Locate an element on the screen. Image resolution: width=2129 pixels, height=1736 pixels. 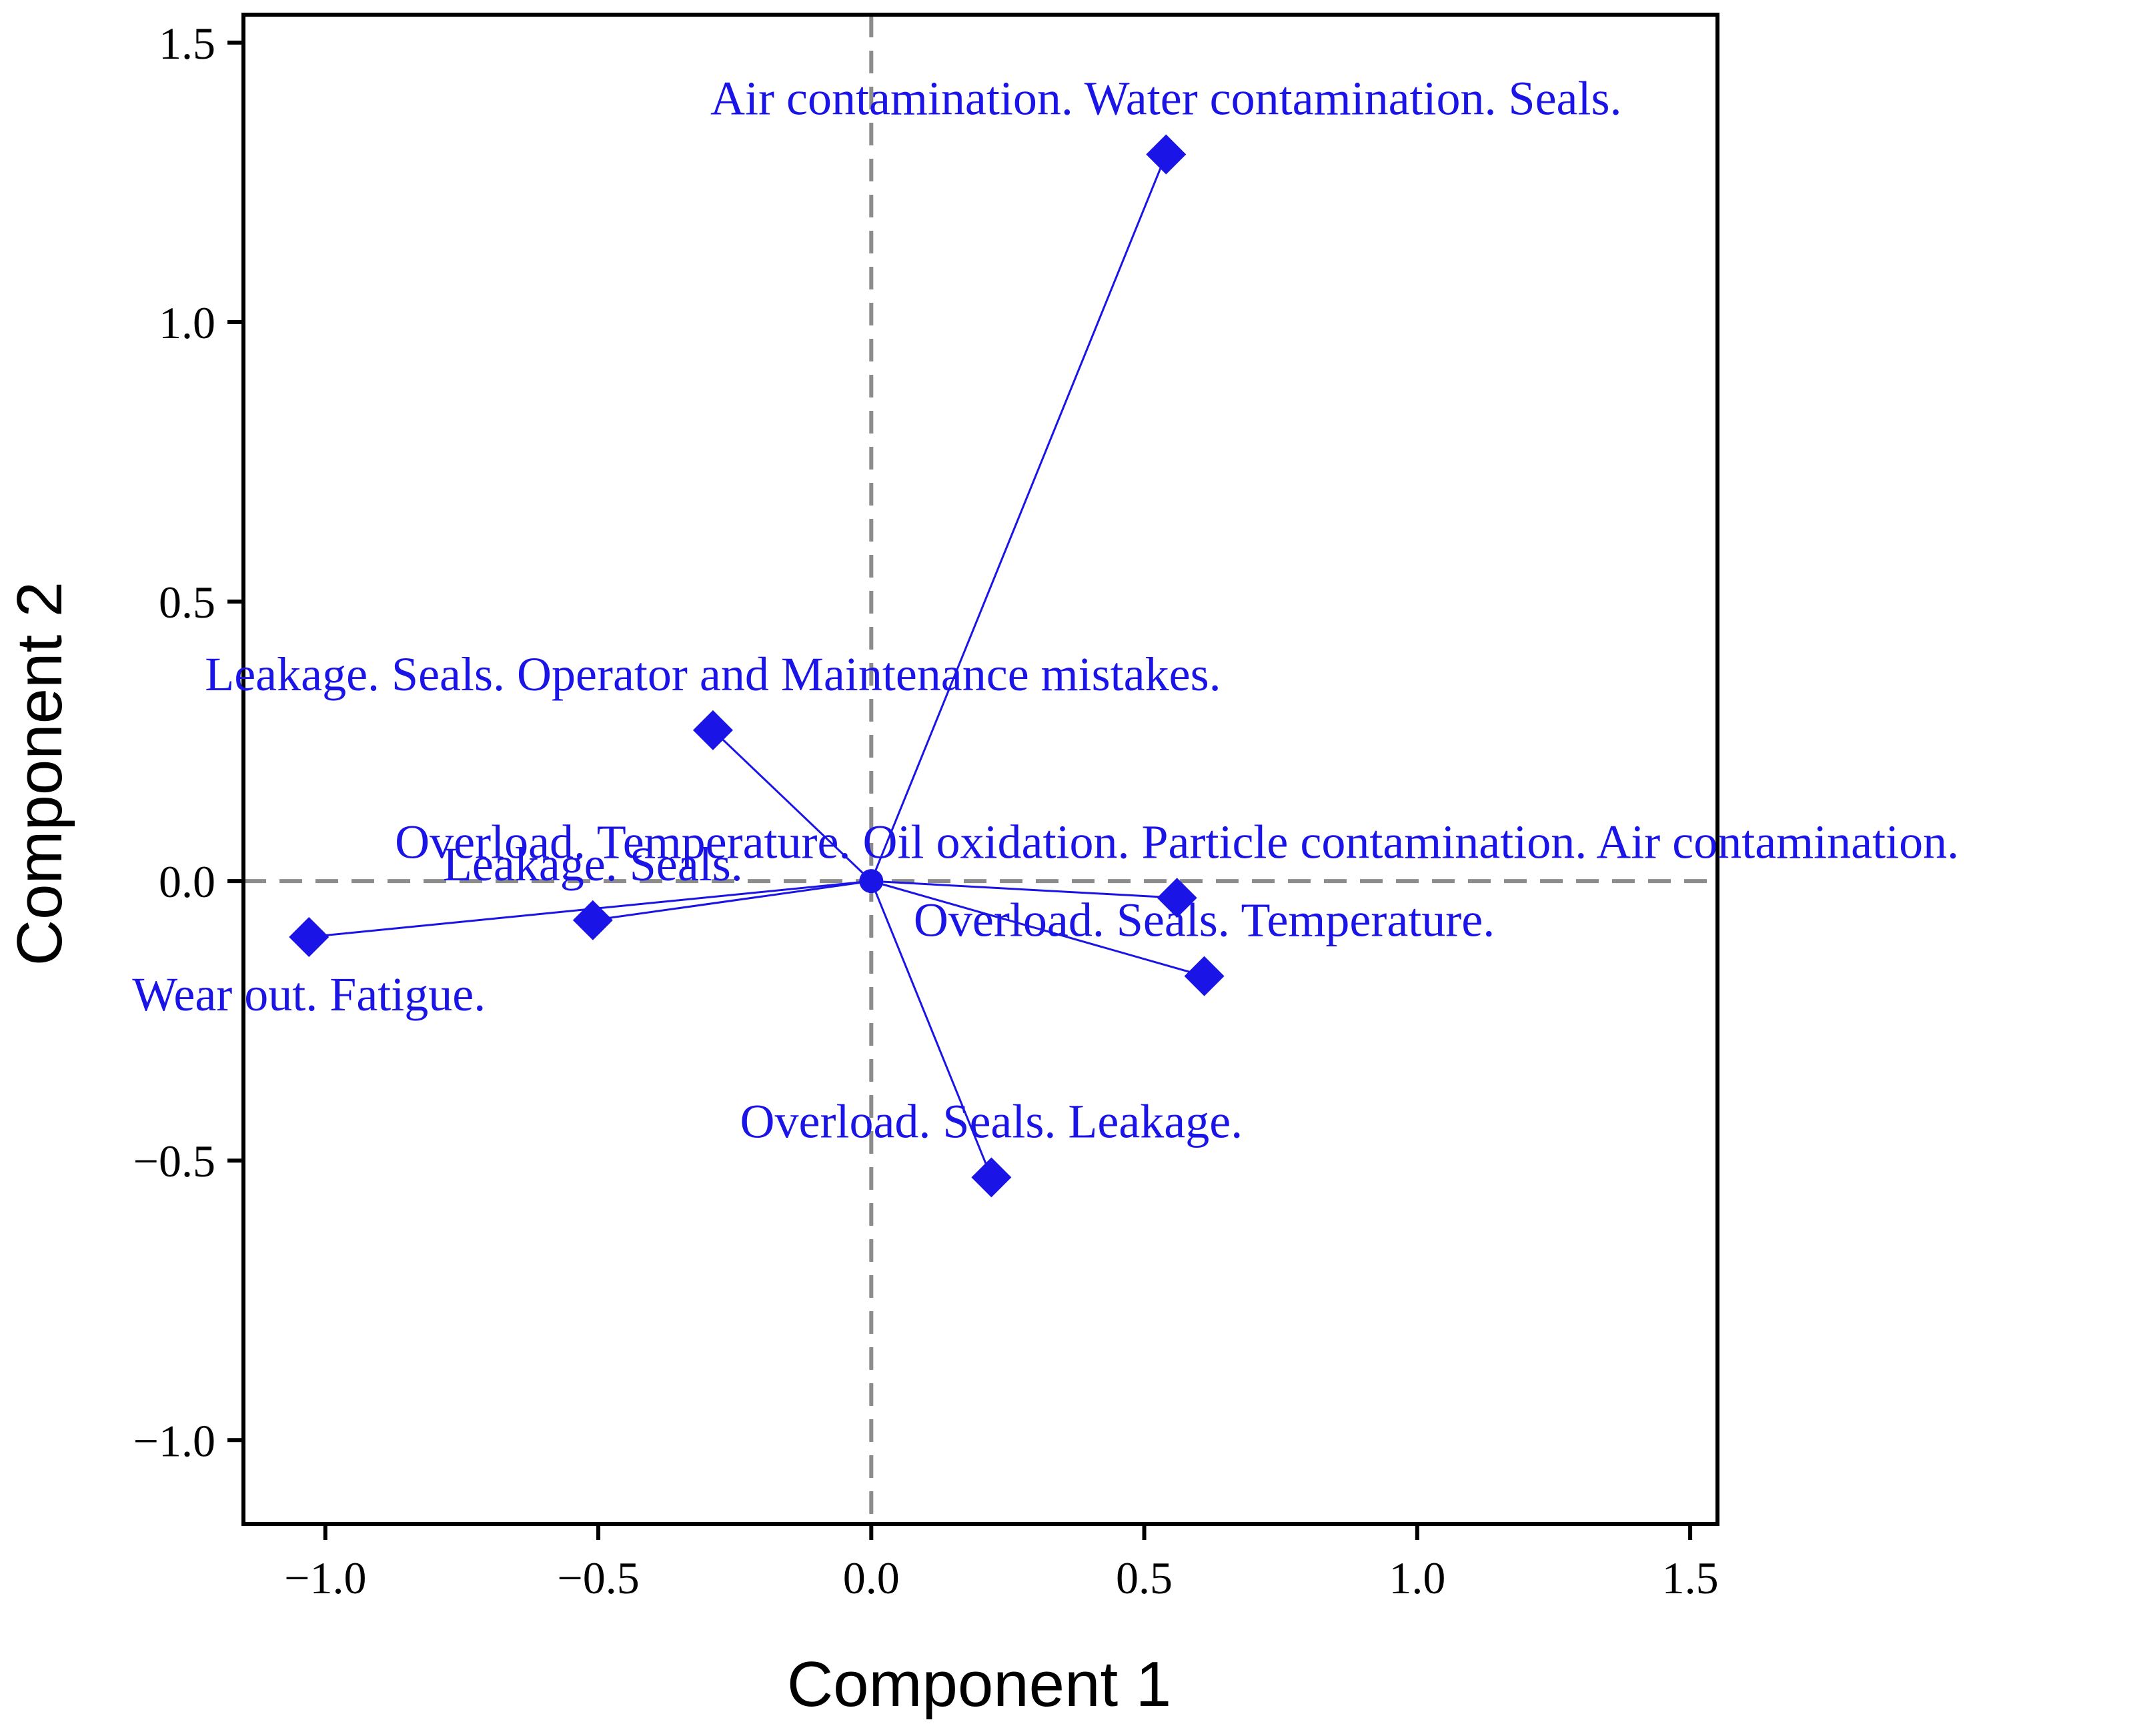
y-tick-label: 0.5 is located at coordinates (187, 602).